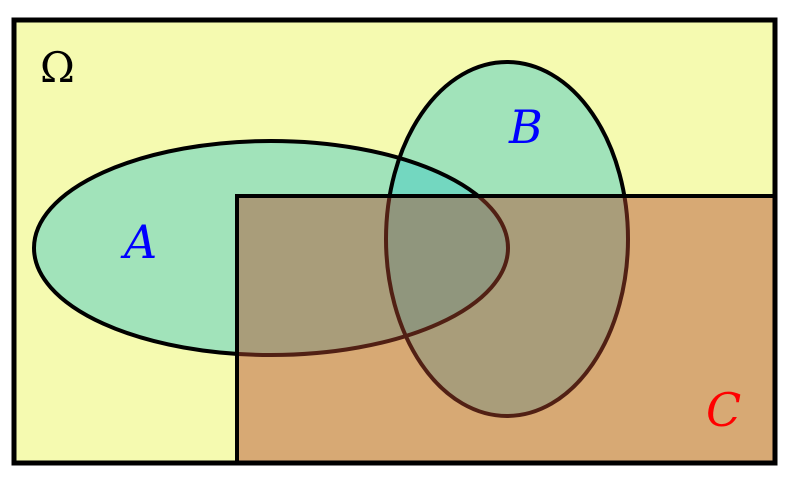  Describe the element at coordinates (525, 127) in the screenshot. I see `set-b-label: B` at that location.